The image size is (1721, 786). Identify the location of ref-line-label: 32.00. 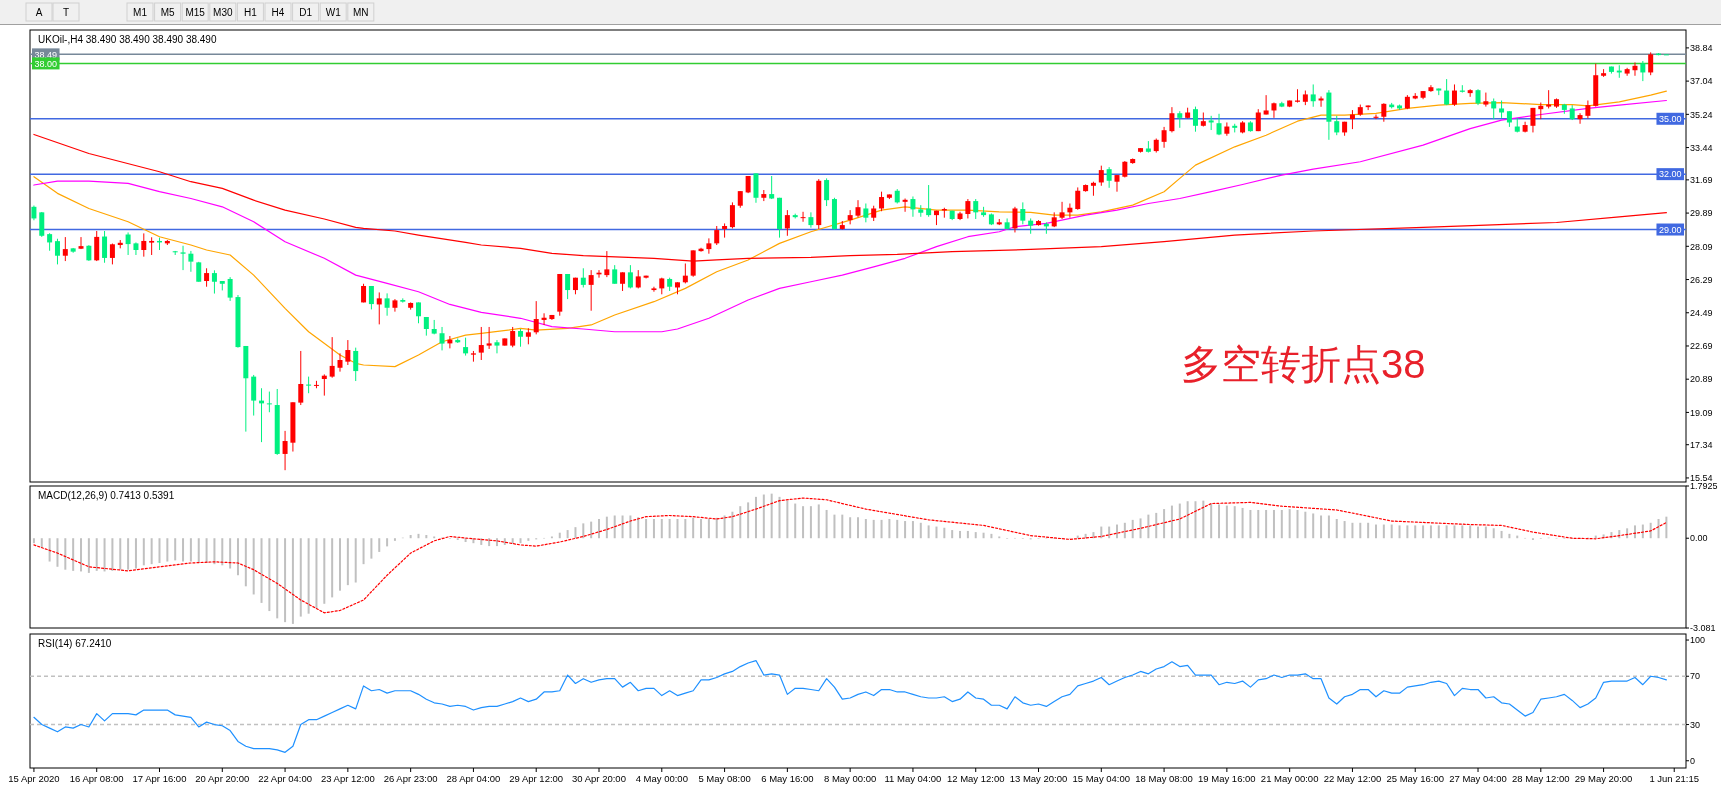
(1670, 174).